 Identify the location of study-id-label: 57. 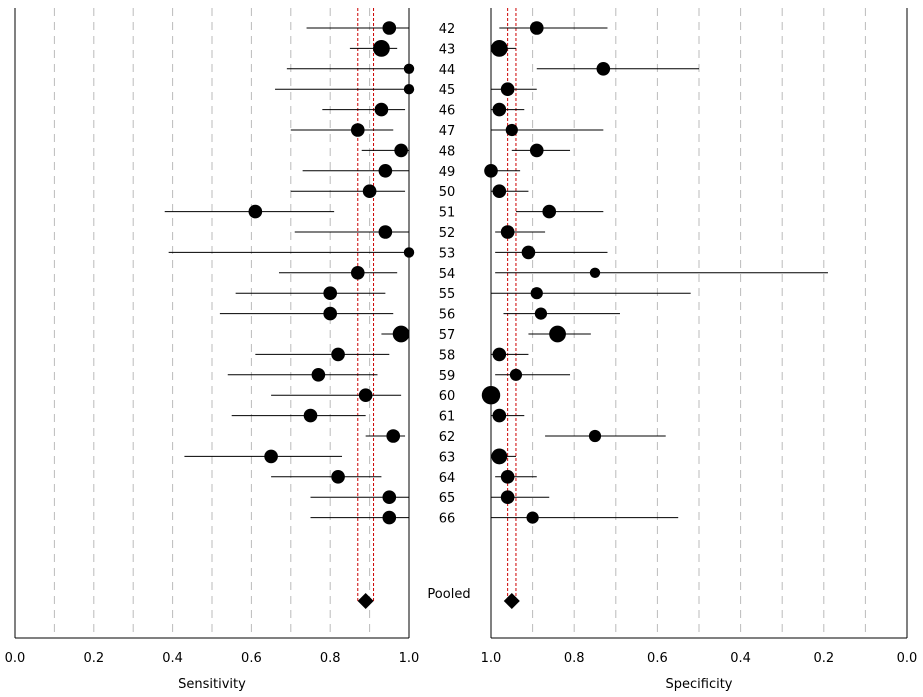
(447, 335).